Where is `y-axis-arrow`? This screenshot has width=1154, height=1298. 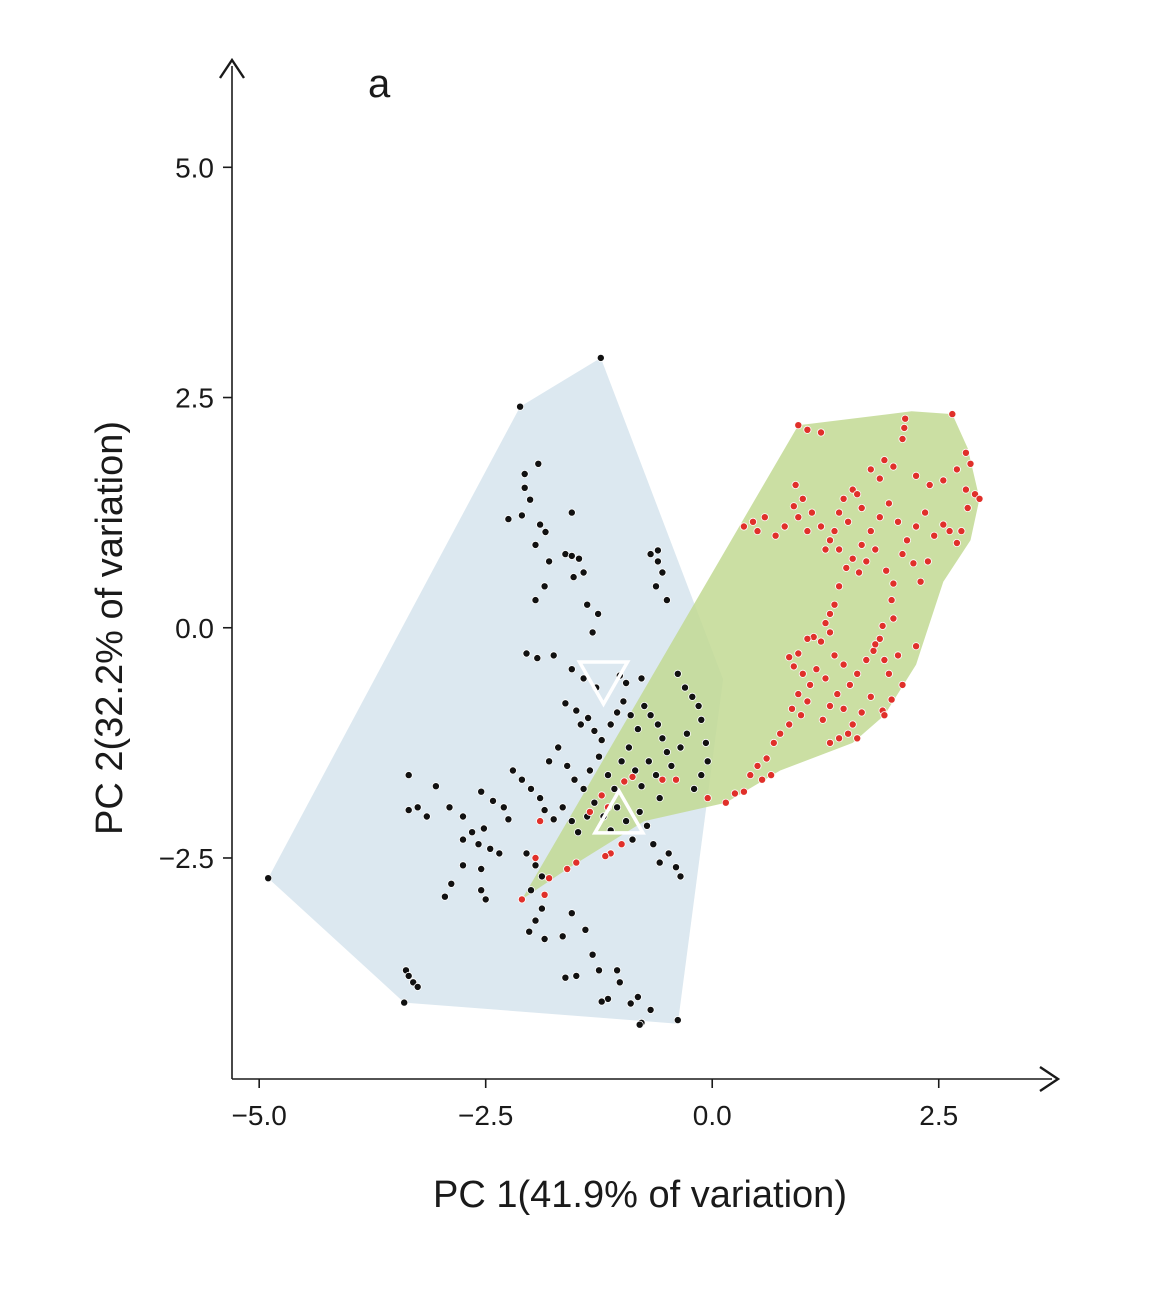 y-axis-arrow is located at coordinates (232, 68).